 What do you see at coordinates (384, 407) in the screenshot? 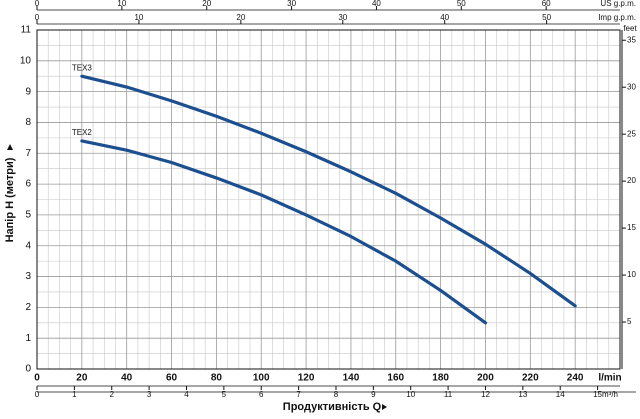
I see `x-arrow` at bounding box center [384, 407].